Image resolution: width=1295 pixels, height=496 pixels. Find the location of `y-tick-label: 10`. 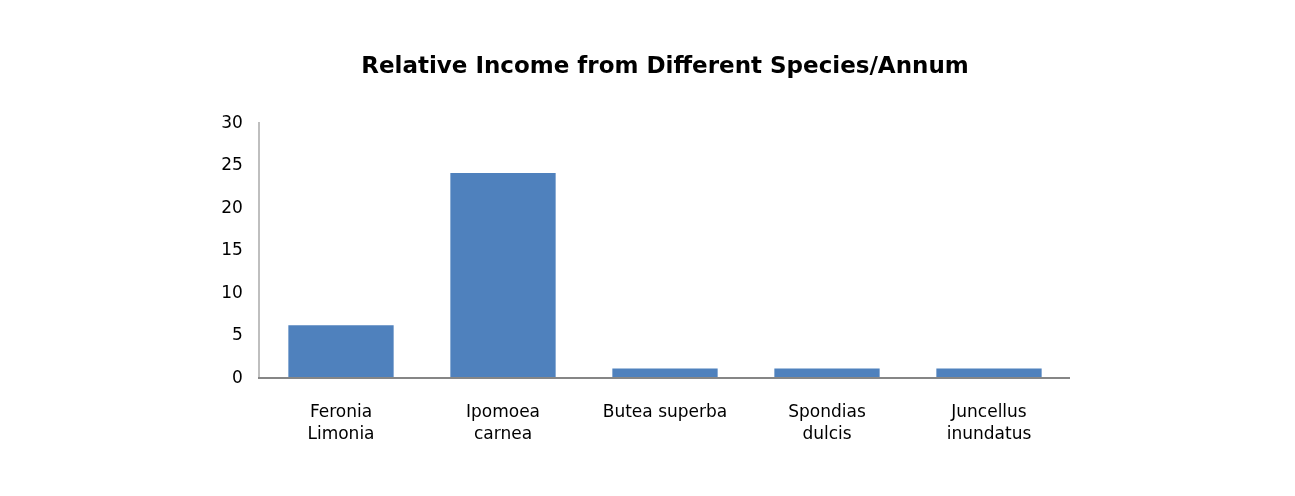

y-tick-label: 10 is located at coordinates (232, 291).